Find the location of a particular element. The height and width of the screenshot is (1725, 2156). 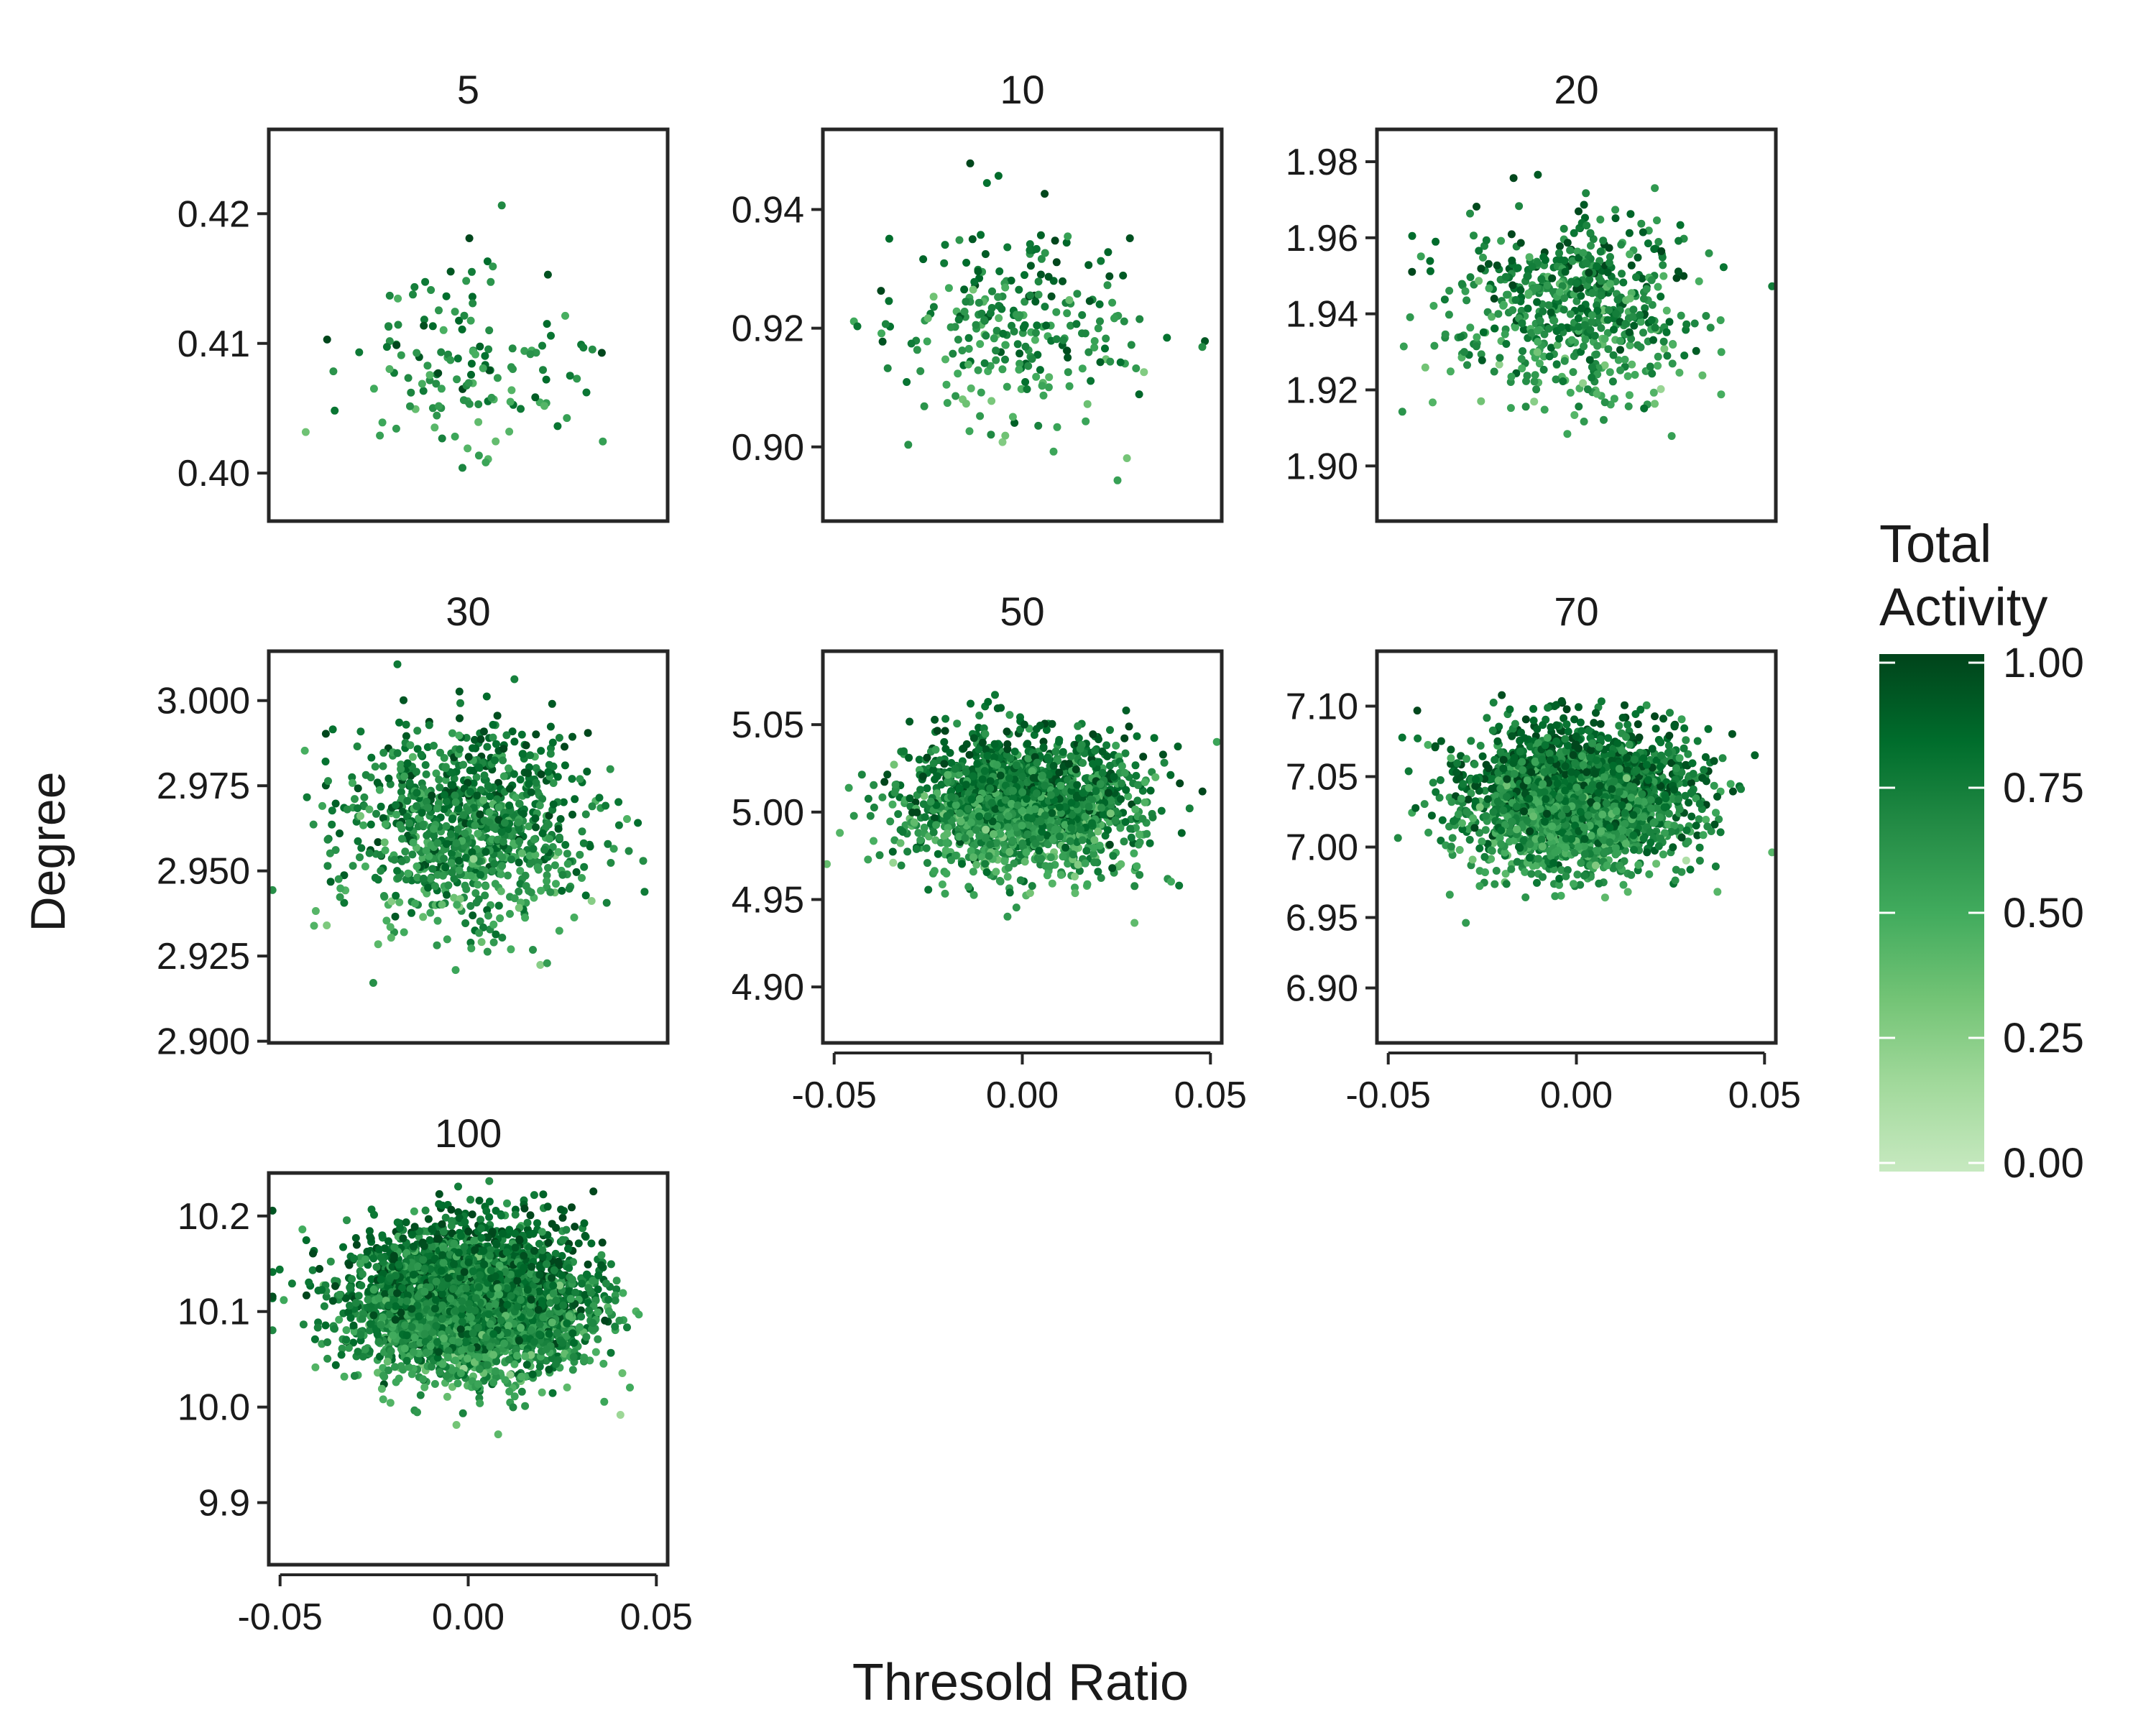

y-tick-label: 5.00 is located at coordinates (768, 813).